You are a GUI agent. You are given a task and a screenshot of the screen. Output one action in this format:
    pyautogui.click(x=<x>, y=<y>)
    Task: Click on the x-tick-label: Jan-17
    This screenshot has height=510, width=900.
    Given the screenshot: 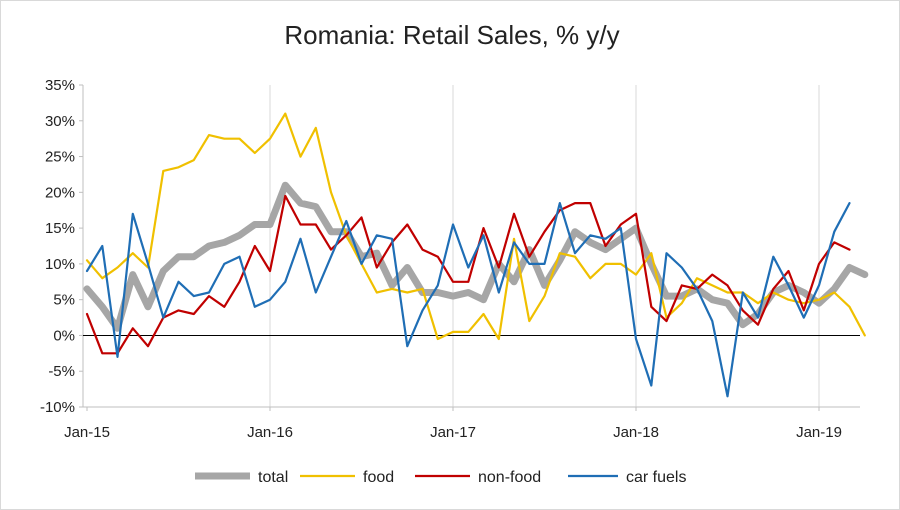 What is the action you would take?
    pyautogui.click(x=453, y=432)
    